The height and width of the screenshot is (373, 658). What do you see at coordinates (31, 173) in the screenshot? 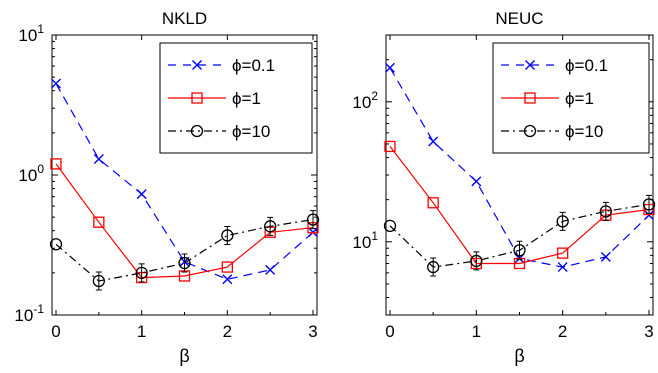
I see `y-tick-label: 10⁰` at bounding box center [31, 173].